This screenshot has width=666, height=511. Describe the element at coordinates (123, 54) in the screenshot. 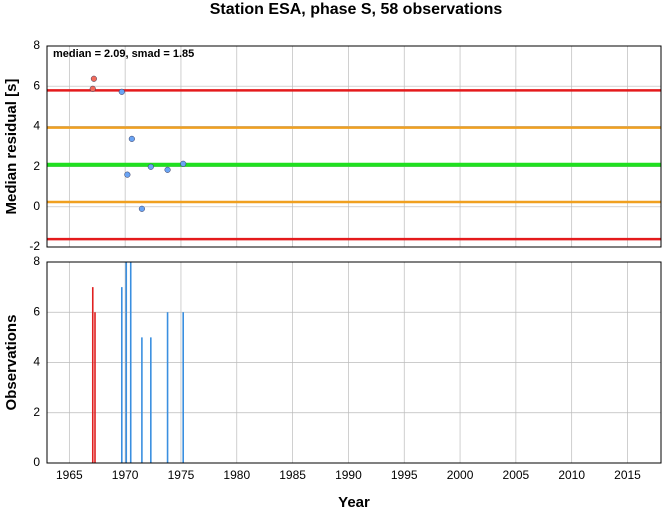

I see `annotation: median = 2.09, smad = 1.85` at that location.